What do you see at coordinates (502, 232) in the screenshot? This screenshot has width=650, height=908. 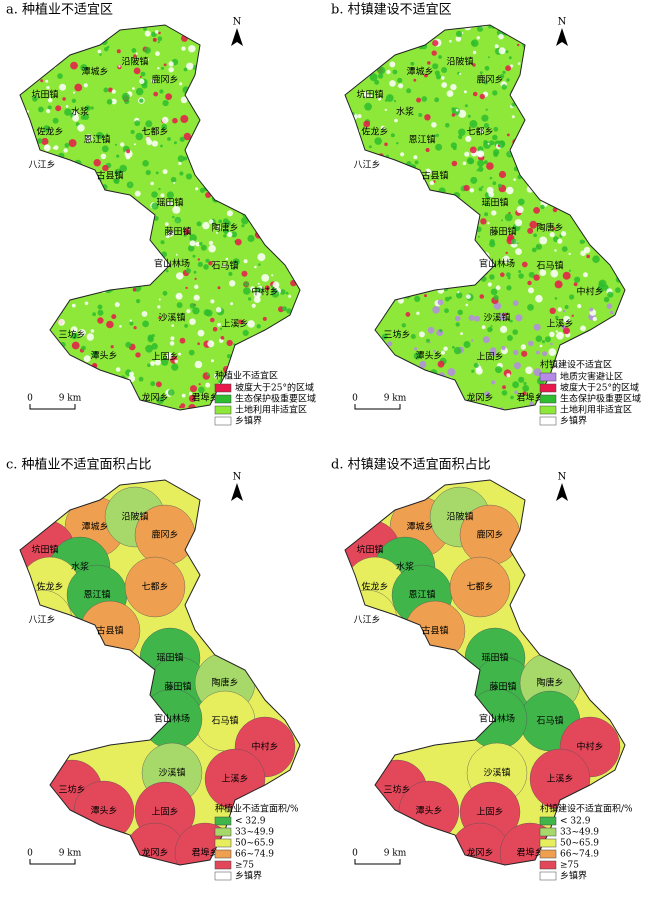 I see `town-label: 藤田镇` at bounding box center [502, 232].